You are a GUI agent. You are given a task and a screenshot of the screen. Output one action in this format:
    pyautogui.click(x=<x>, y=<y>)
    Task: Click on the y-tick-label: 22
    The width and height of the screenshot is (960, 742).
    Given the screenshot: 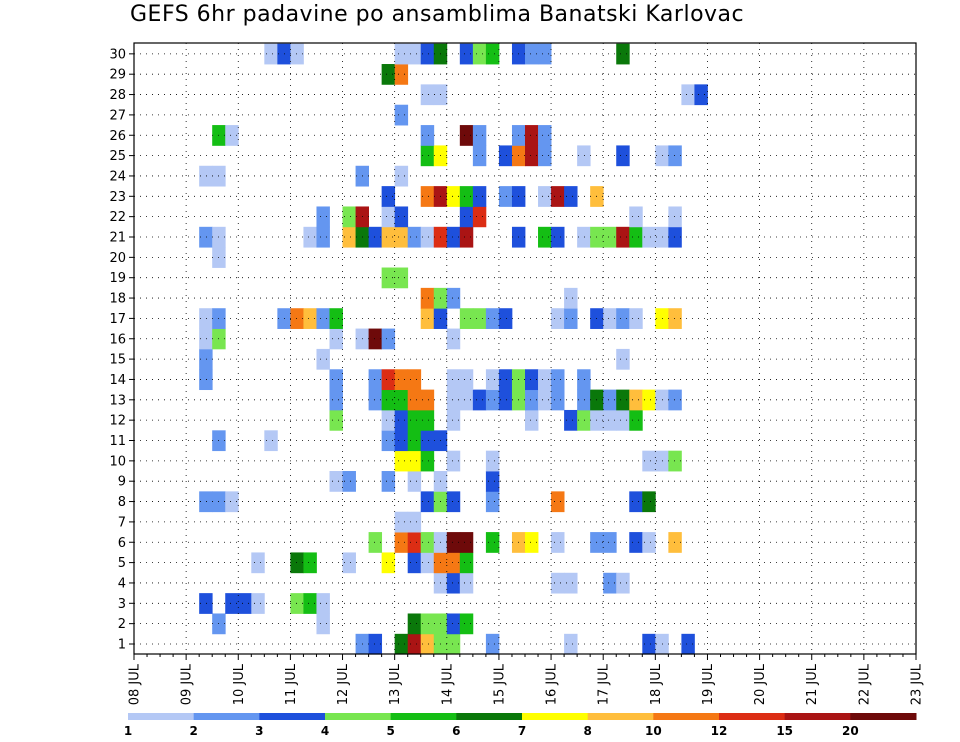 What is the action you would take?
    pyautogui.click(x=117, y=217)
    